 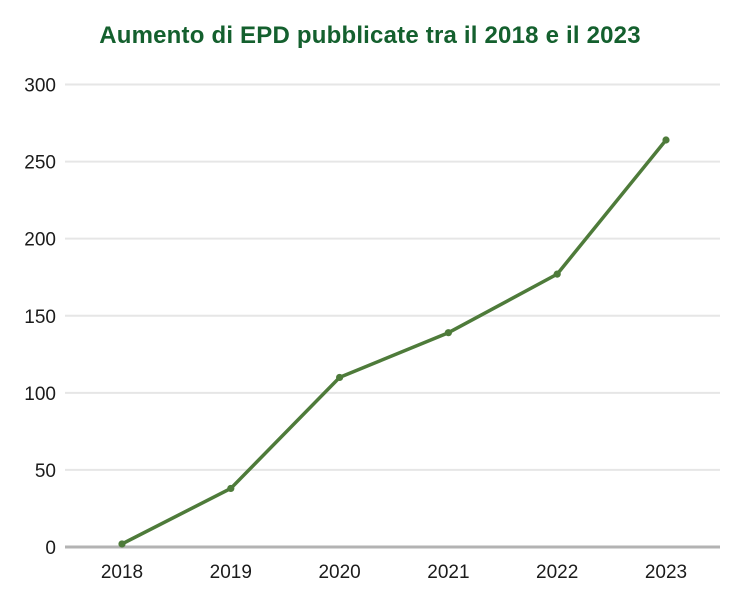 I want to click on y-axis-tick-label: 100, so click(x=40, y=394).